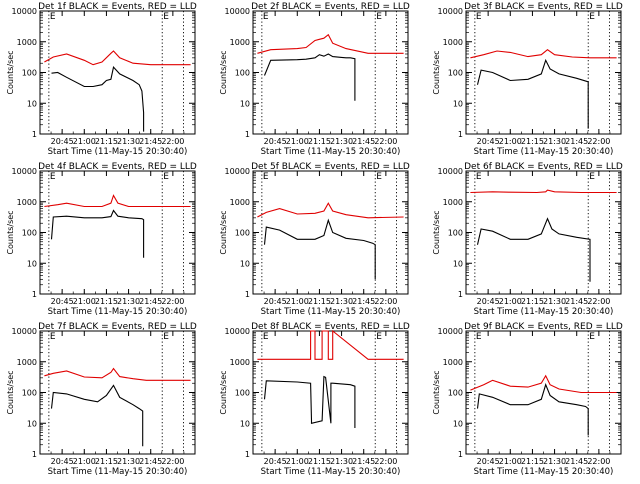  I want to click on panel-title: Det 4f BLACK = Events, RED = LLD, so click(117, 167).